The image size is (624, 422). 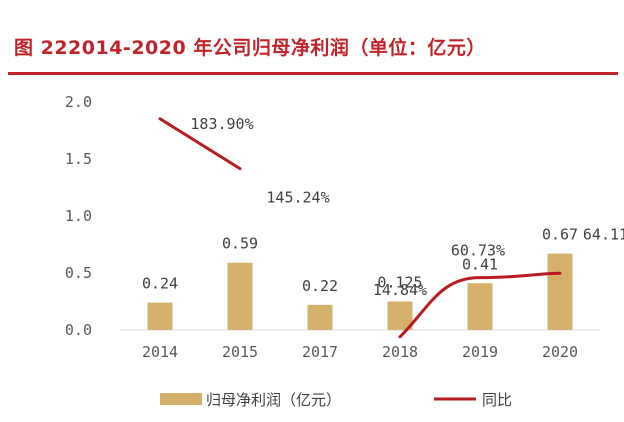 I want to click on yoy-data-label: 145.24%, so click(x=297, y=198).